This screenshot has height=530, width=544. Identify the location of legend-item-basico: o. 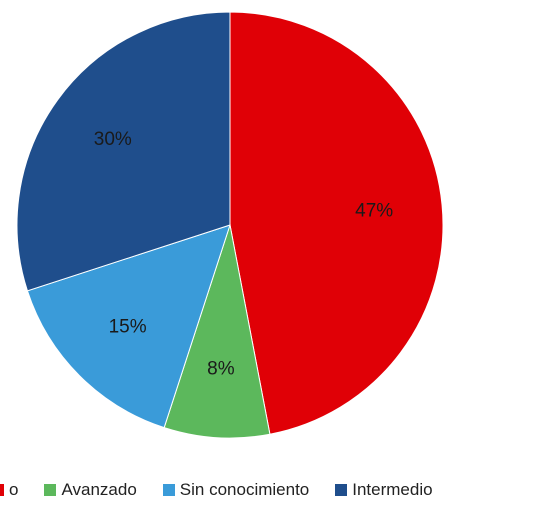
(9, 490).